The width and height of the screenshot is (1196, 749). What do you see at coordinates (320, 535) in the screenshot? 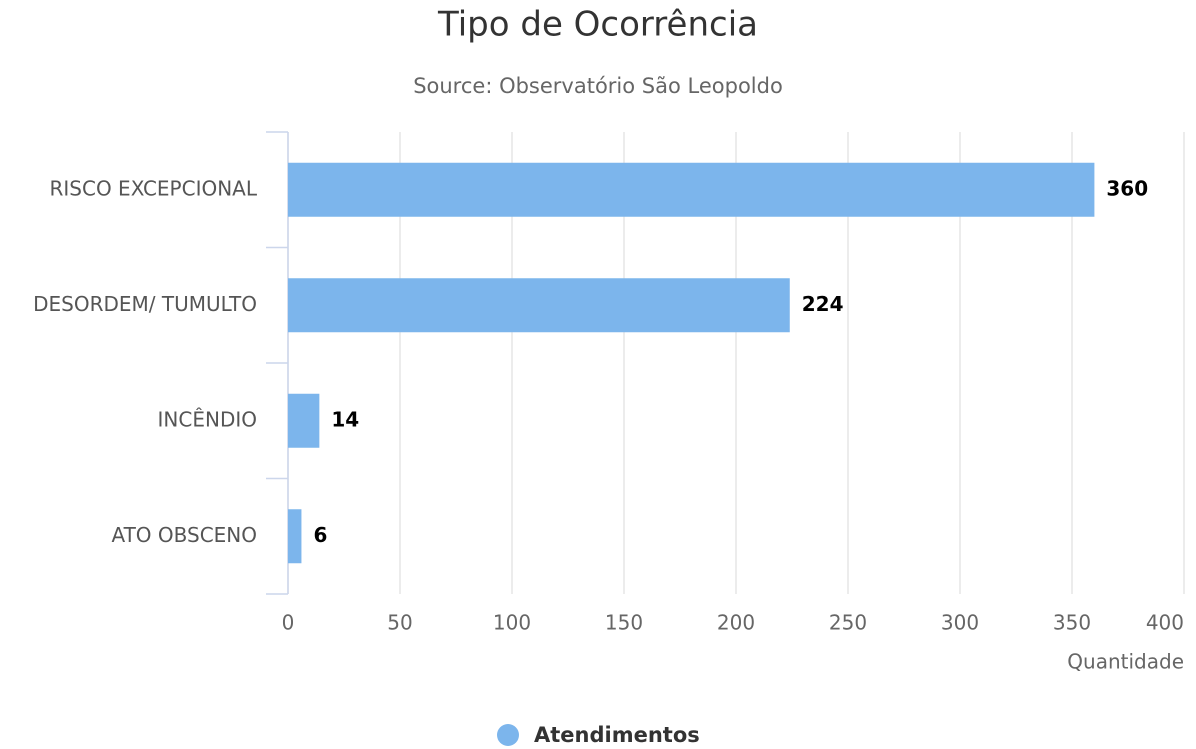
I see `data-label: 6` at bounding box center [320, 535].